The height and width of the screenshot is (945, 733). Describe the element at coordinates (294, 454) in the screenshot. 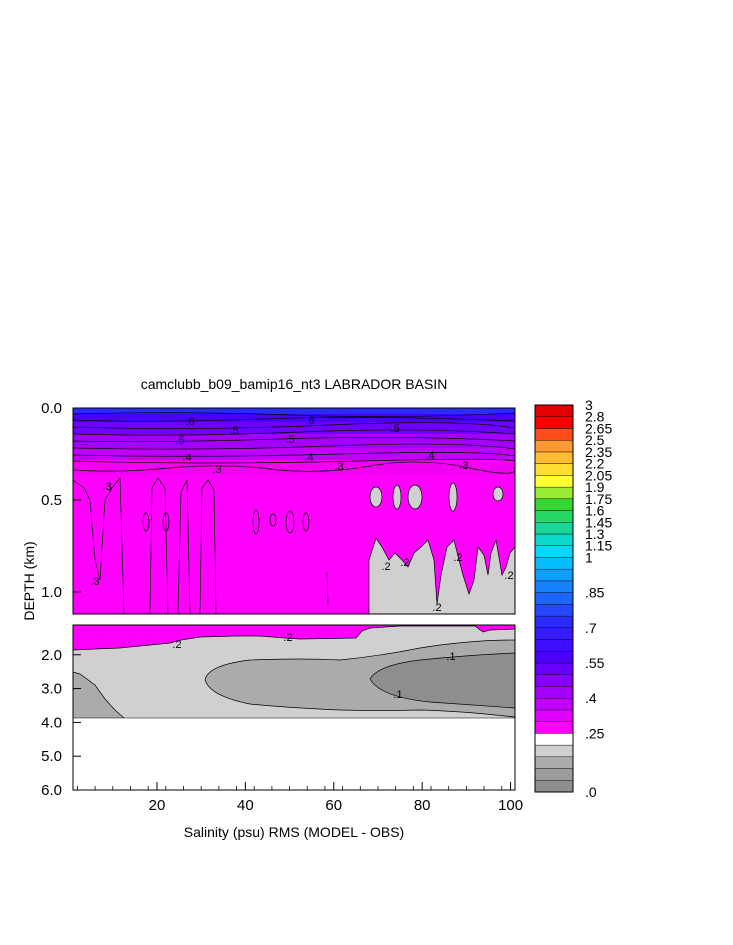

I see `upper-band-lavender` at that location.